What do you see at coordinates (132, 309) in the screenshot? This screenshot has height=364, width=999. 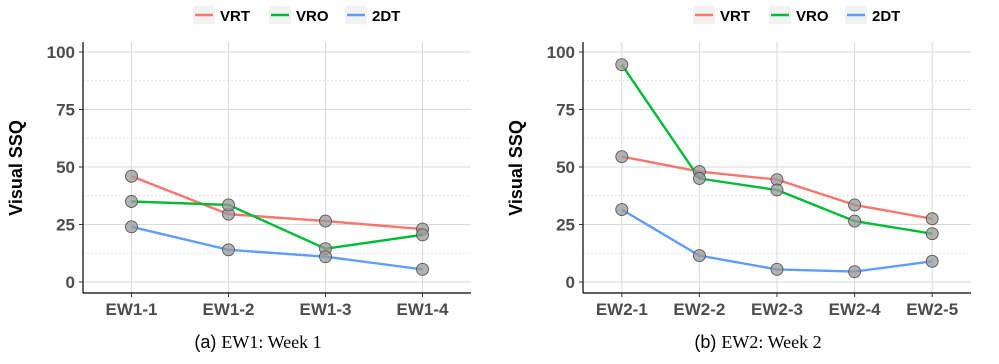 I see `x-tick-label: EW1-1` at bounding box center [132, 309].